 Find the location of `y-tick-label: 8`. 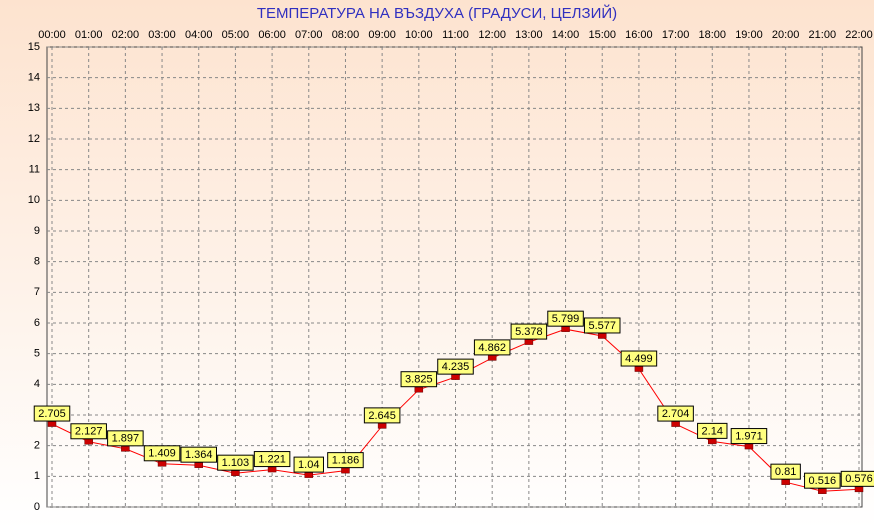

y-tick-label: 8 is located at coordinates (37, 262).